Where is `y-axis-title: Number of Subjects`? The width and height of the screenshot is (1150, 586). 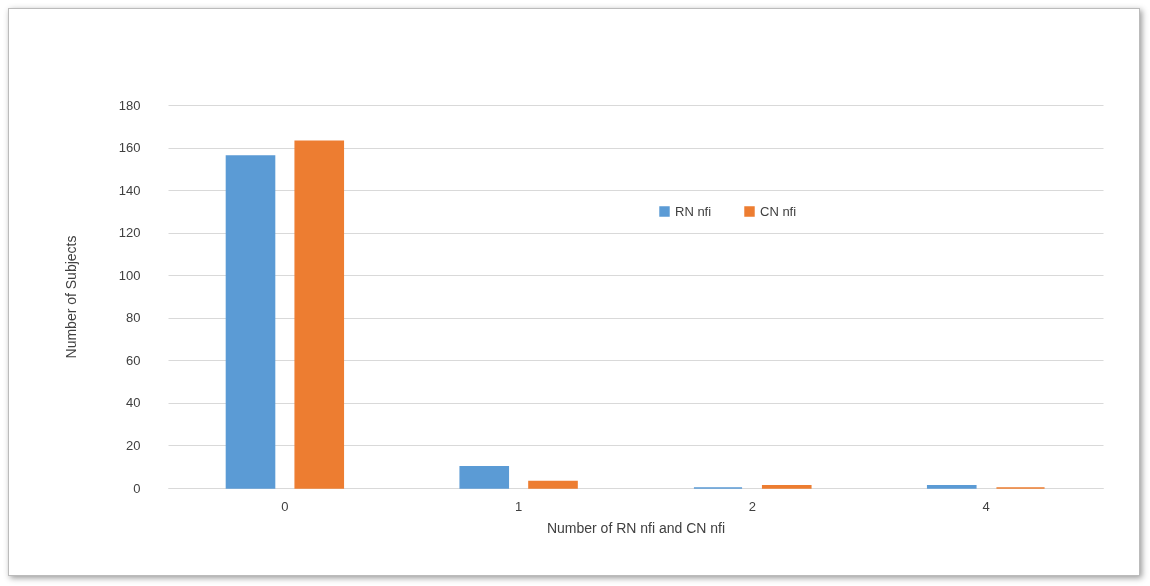 y-axis-title: Number of Subjects is located at coordinates (70, 297).